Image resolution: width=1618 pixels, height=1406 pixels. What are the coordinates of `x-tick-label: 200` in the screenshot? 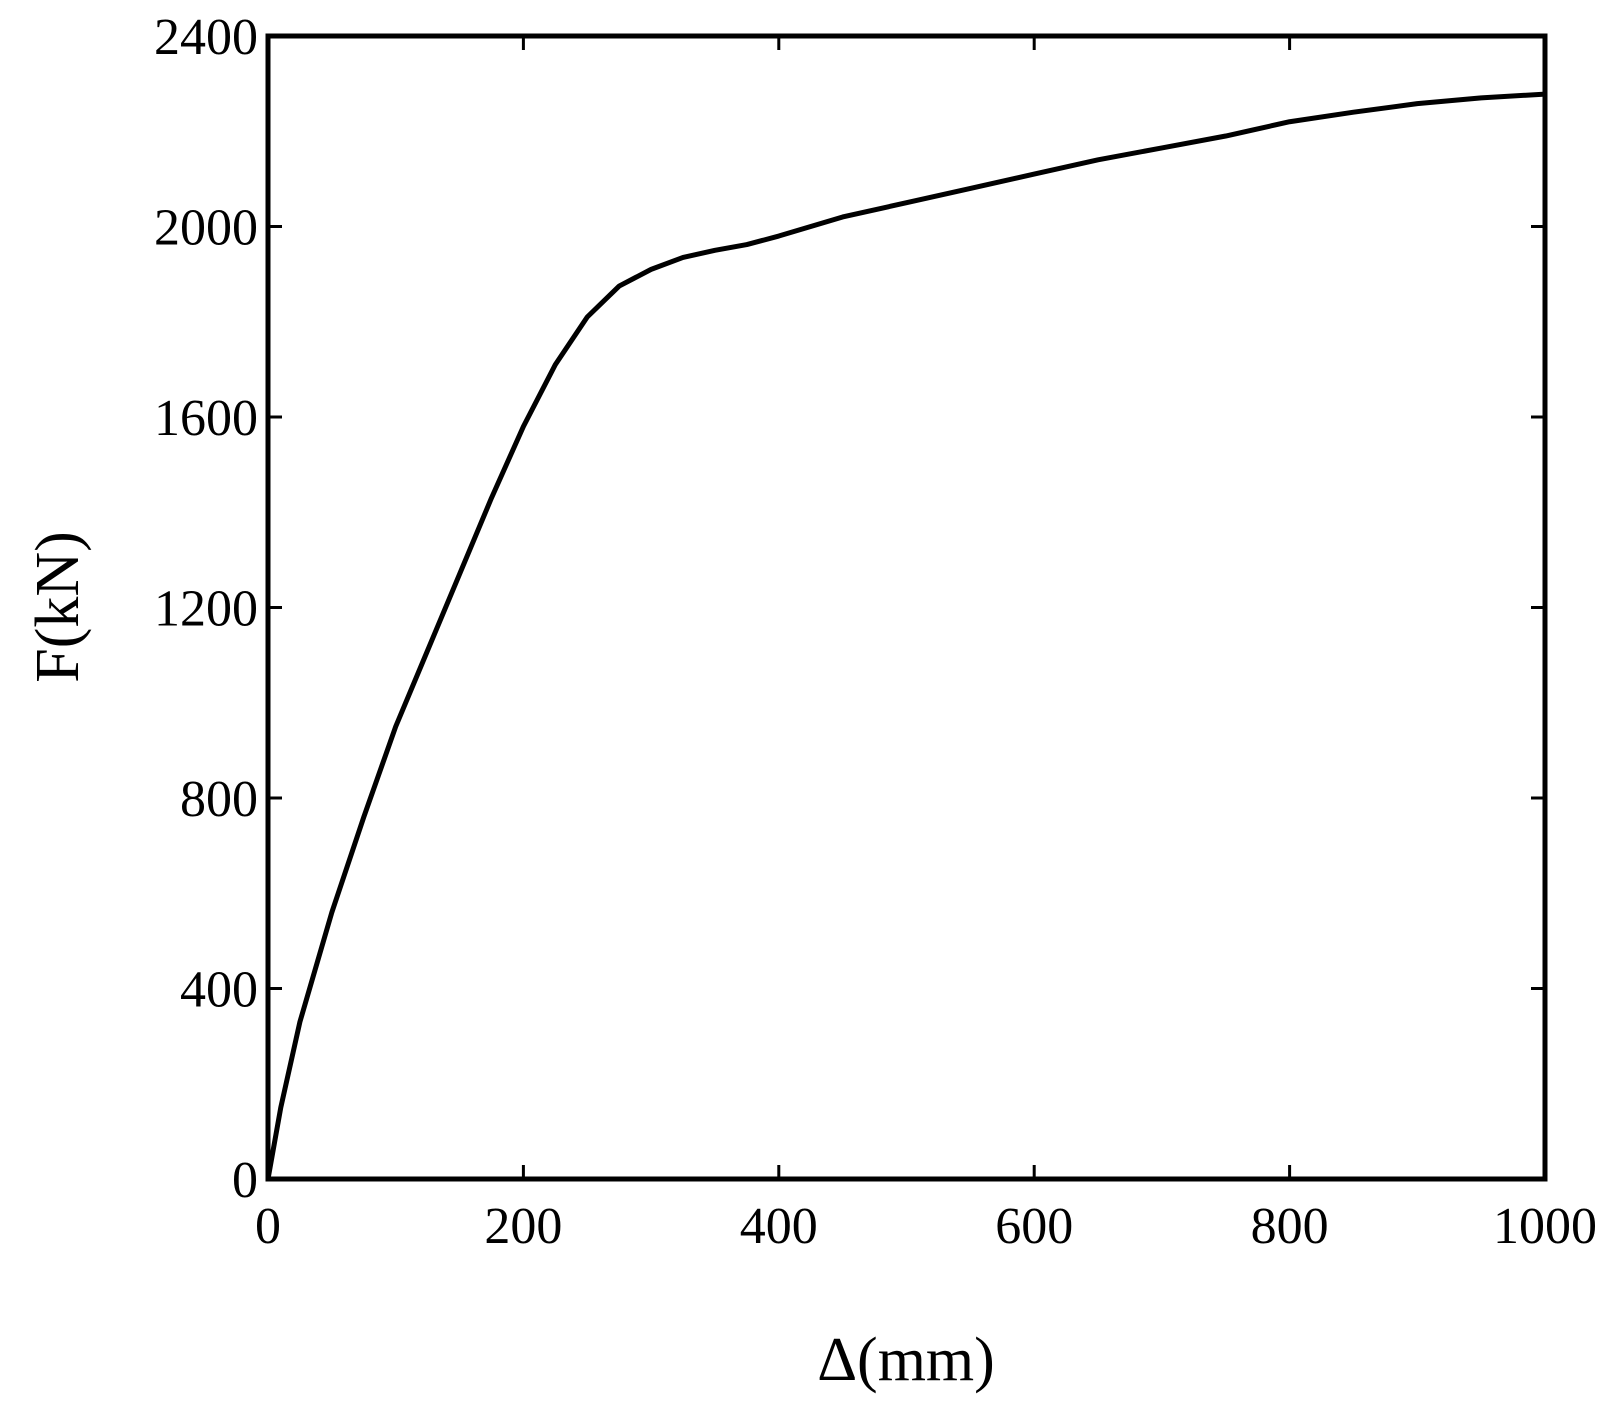 It's located at (523, 1226).